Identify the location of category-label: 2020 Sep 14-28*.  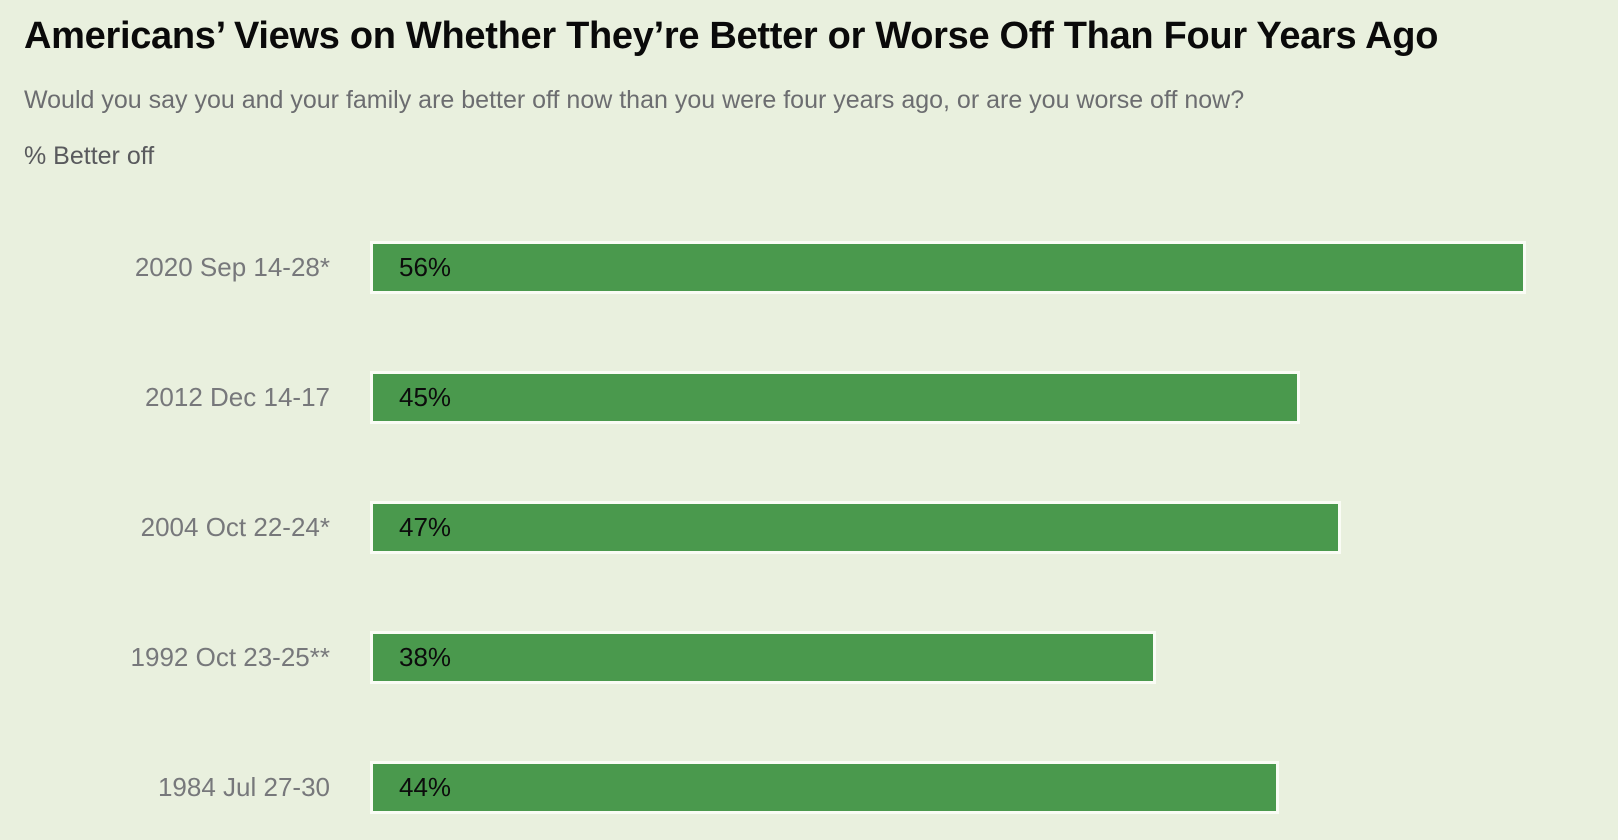
(232, 267).